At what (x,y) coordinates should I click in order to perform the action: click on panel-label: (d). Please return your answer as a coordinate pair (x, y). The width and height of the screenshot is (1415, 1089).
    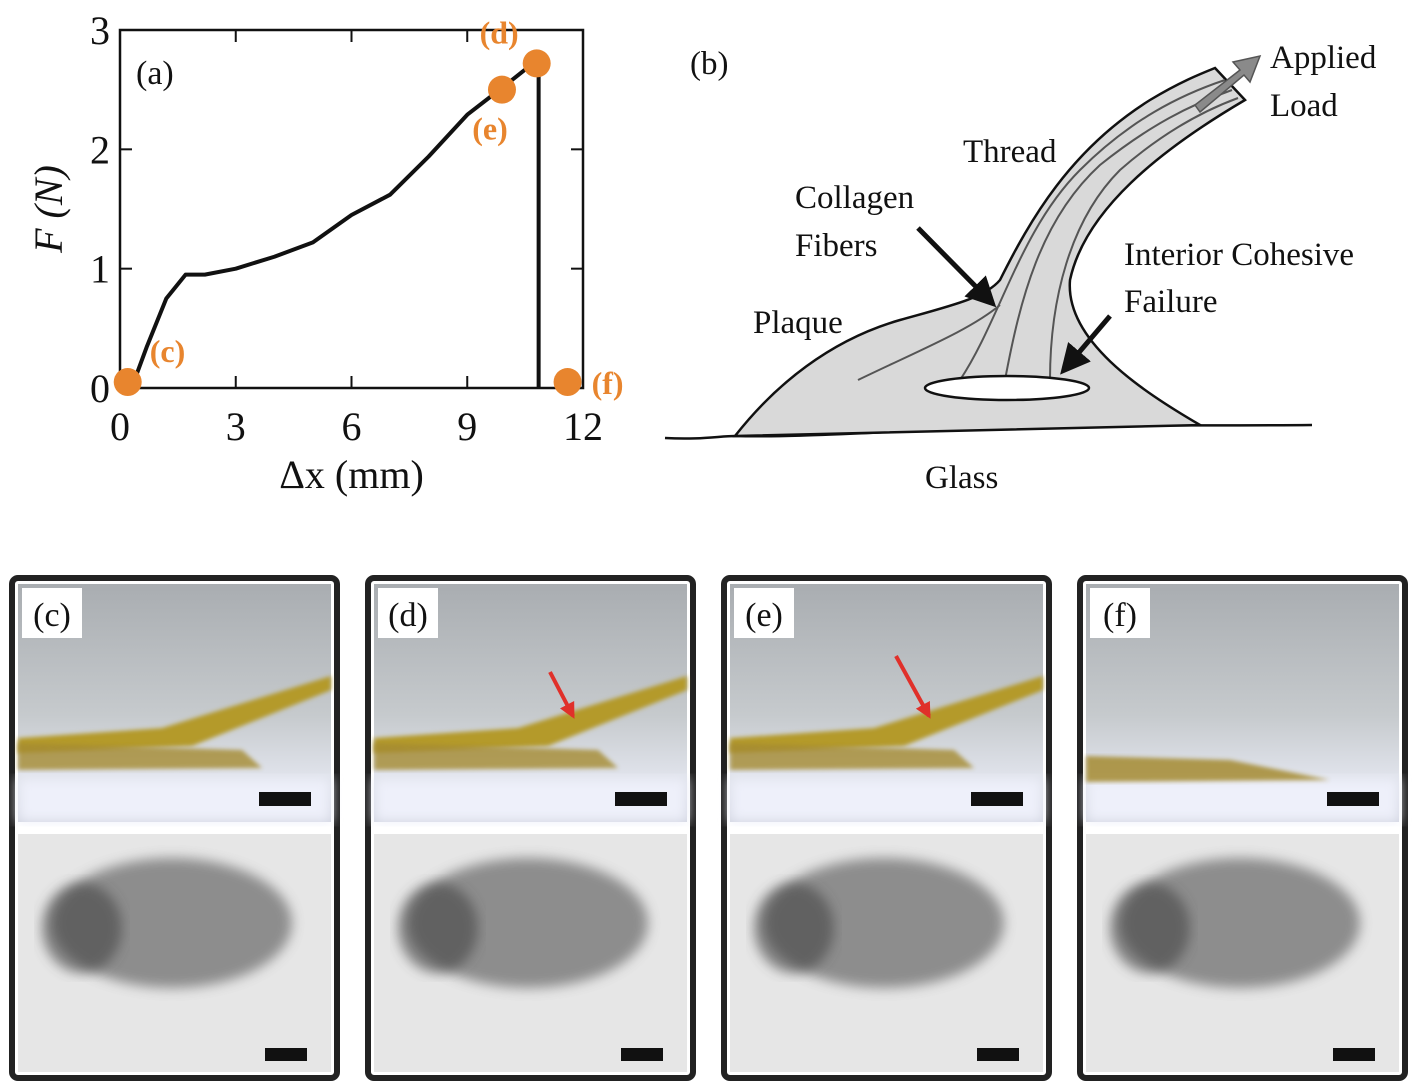
    Looking at the image, I should click on (408, 615).